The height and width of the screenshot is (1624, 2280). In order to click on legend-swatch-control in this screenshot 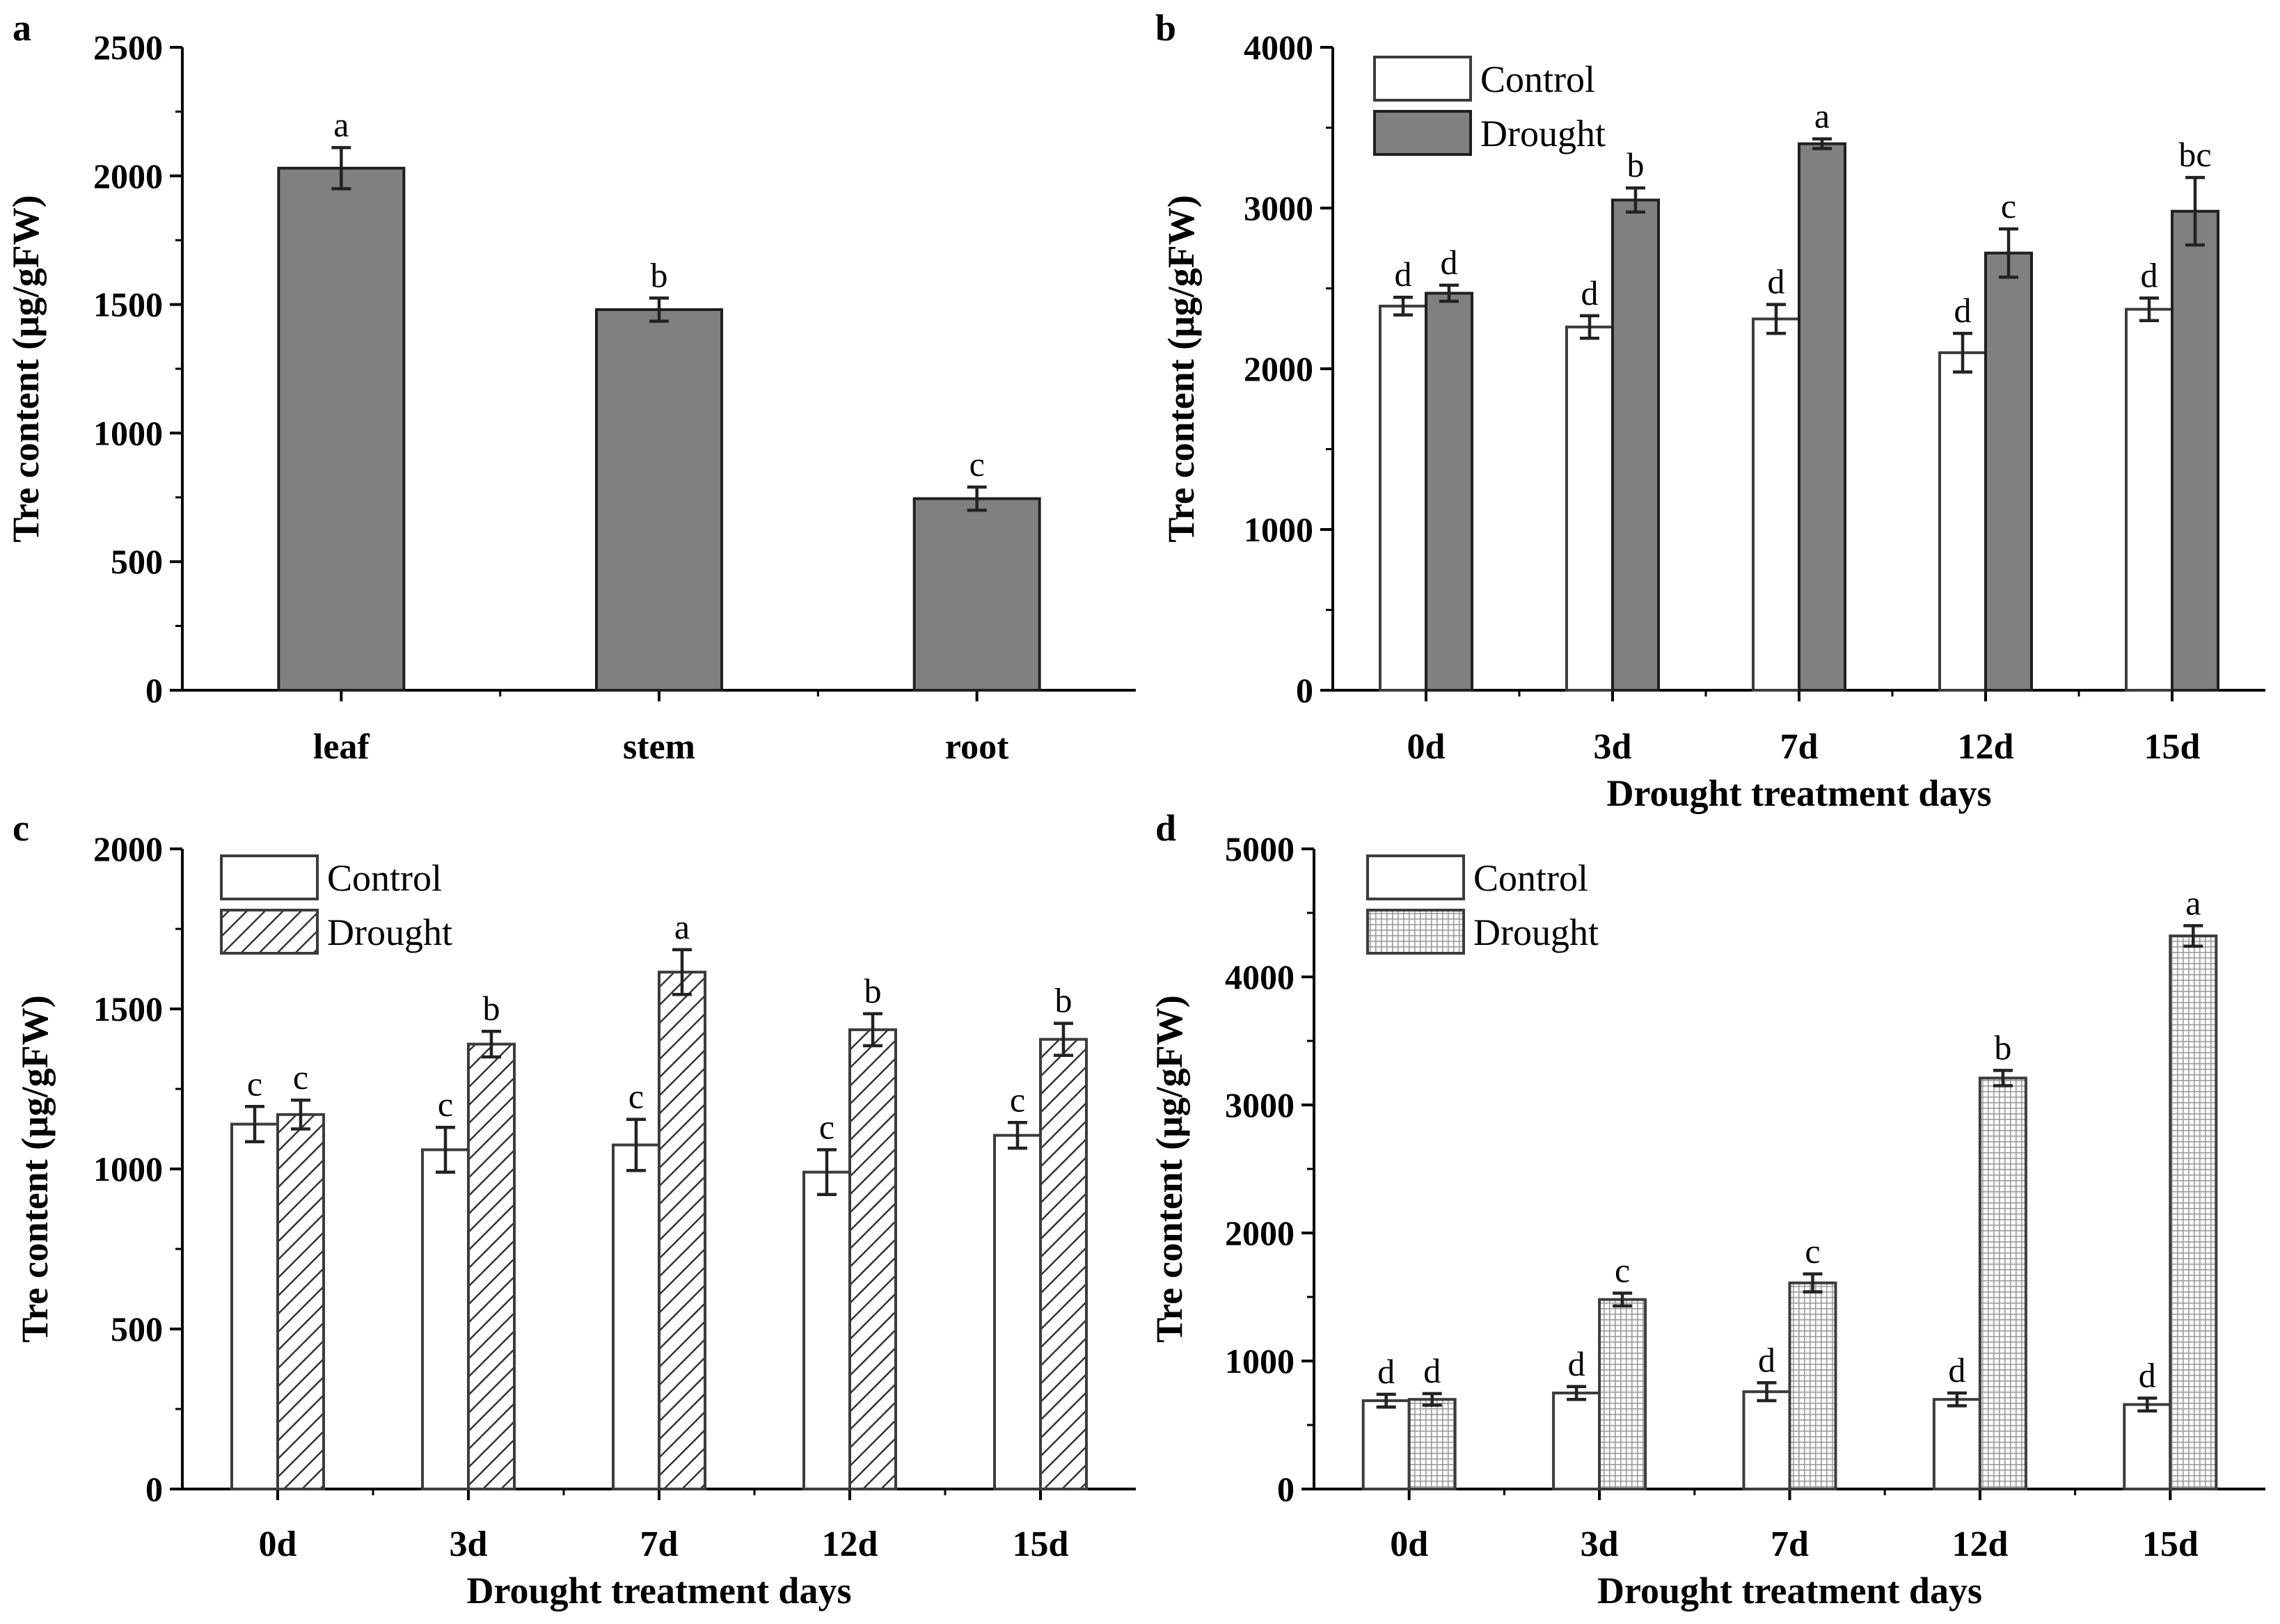, I will do `click(1422, 79)`.